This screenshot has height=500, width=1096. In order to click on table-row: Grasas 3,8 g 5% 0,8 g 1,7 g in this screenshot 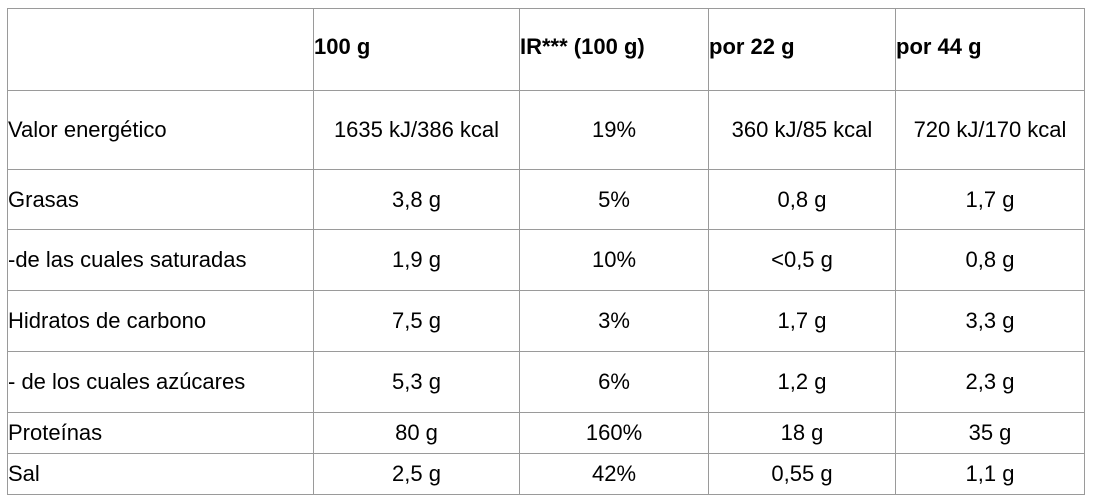, I will do `click(546, 199)`.